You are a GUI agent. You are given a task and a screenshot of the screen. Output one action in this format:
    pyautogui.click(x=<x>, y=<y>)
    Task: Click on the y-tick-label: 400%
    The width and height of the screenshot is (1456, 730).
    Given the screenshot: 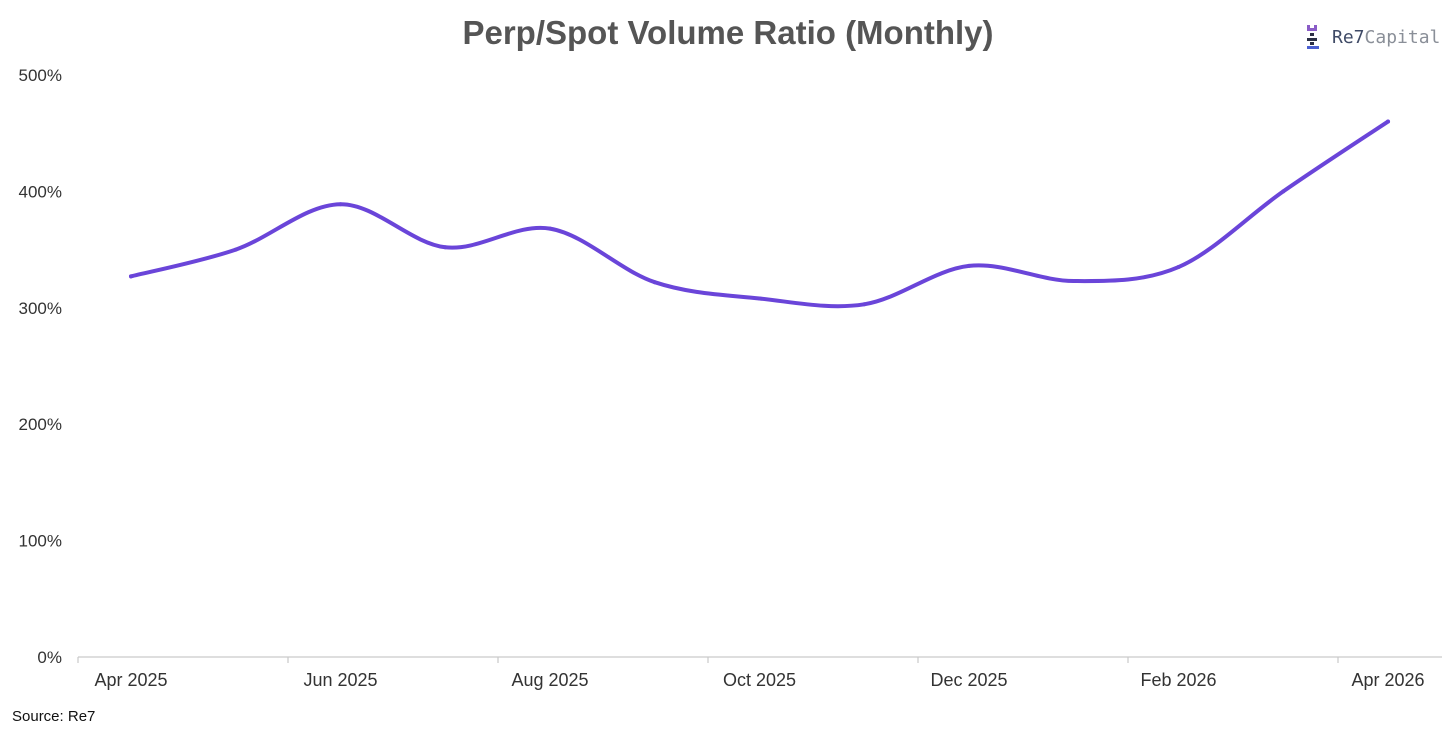 What is the action you would take?
    pyautogui.click(x=40, y=191)
    